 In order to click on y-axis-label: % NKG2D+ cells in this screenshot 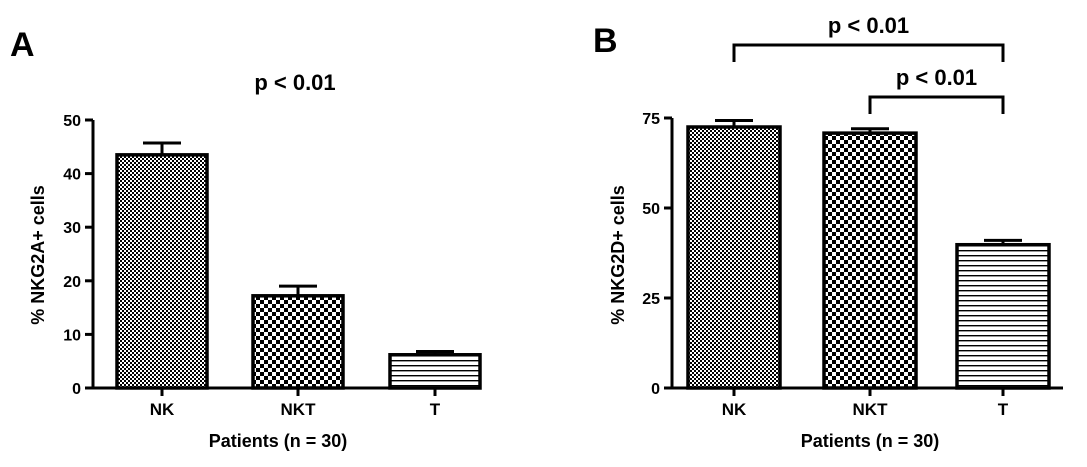, I will do `click(618, 255)`.